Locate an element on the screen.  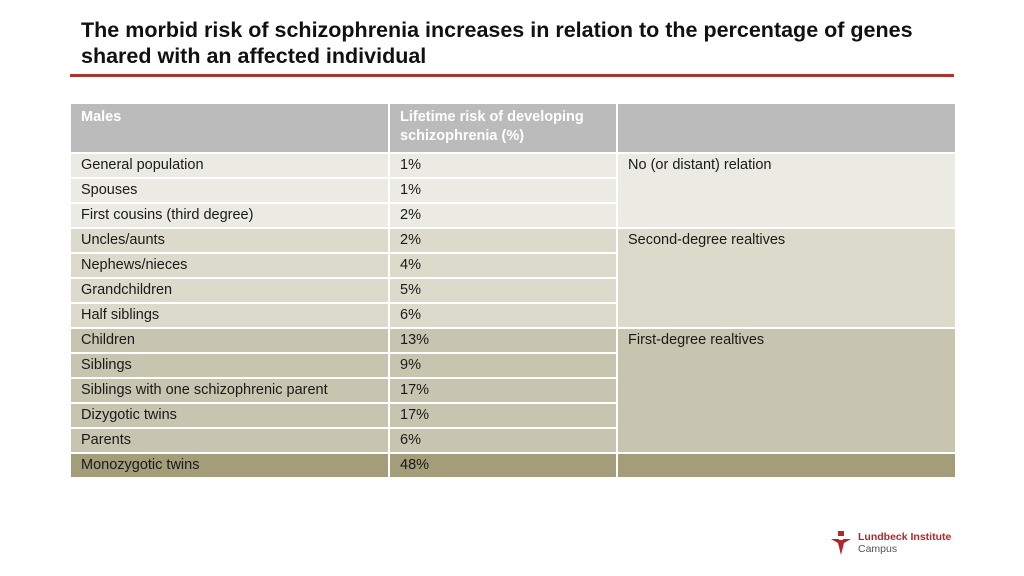
table-row: Spouses 1% is located at coordinates (512, 190).